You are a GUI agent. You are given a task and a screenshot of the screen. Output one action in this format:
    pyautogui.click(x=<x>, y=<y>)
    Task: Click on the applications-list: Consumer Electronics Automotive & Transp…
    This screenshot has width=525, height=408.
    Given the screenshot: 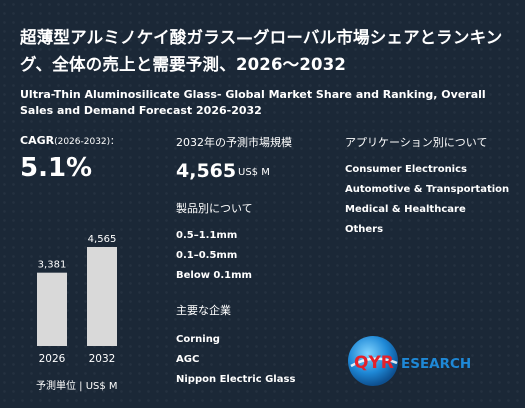 What is the action you would take?
    pyautogui.click(x=427, y=200)
    